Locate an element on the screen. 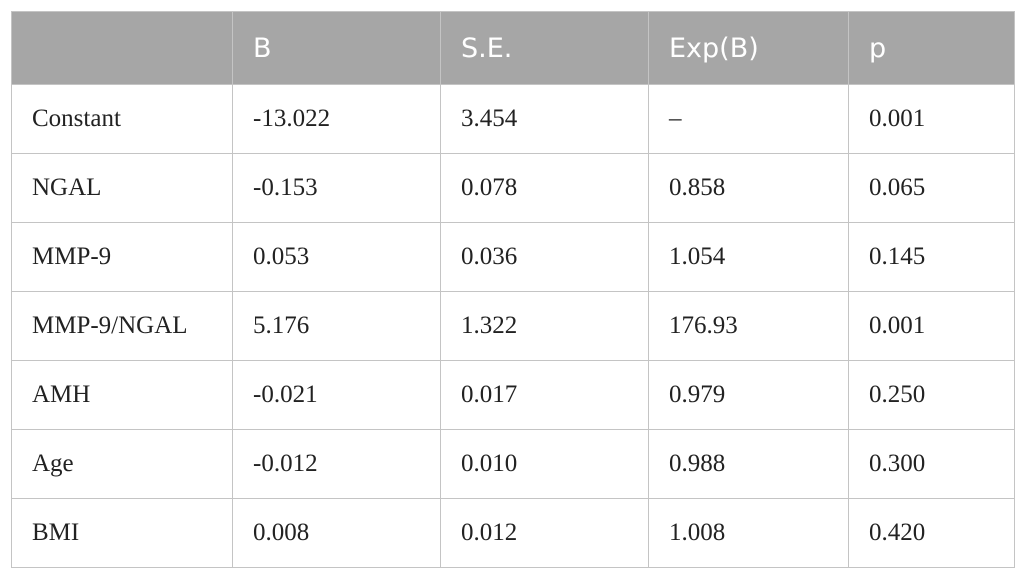 The height and width of the screenshot is (580, 1025). table-cell: 0.078 is located at coordinates (544, 188).